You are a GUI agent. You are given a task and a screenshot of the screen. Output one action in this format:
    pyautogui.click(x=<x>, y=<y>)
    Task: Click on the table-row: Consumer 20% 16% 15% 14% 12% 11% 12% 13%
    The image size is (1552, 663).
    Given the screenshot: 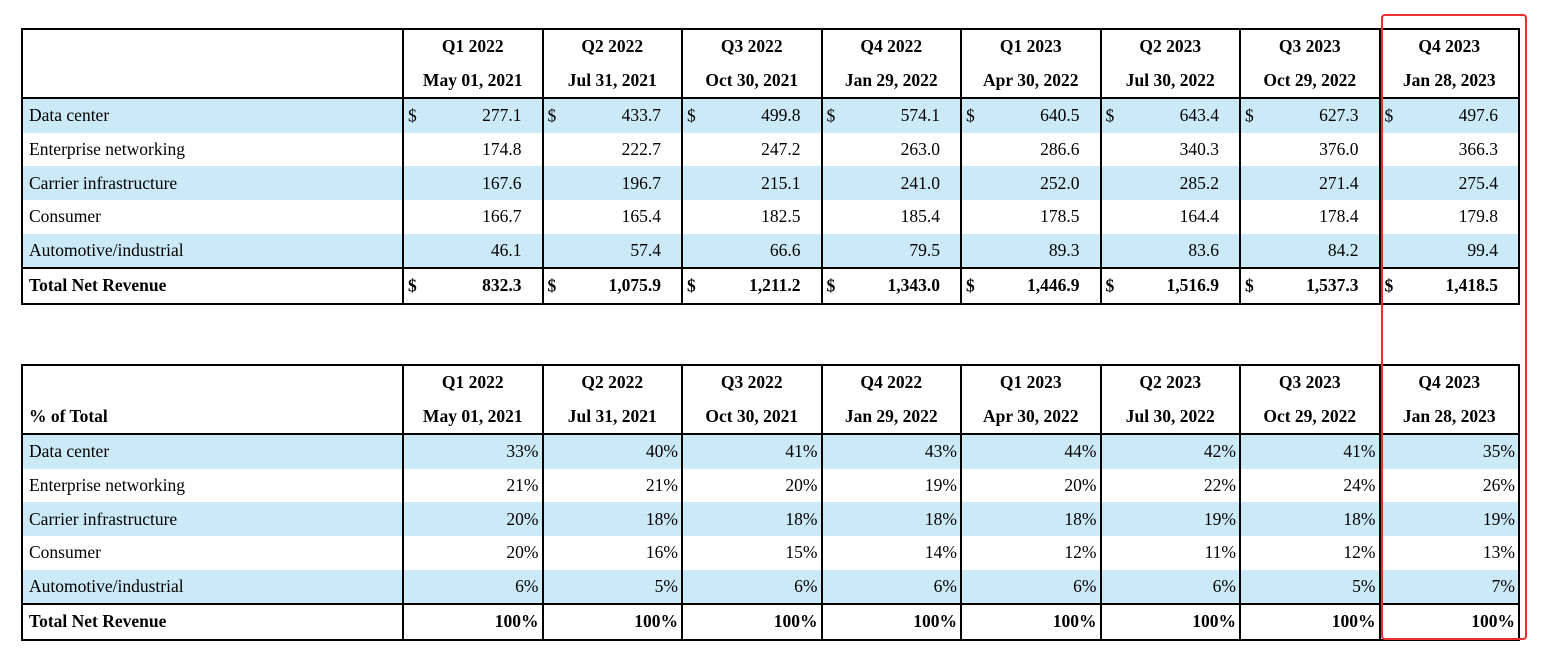 What is the action you would take?
    pyautogui.click(x=770, y=552)
    